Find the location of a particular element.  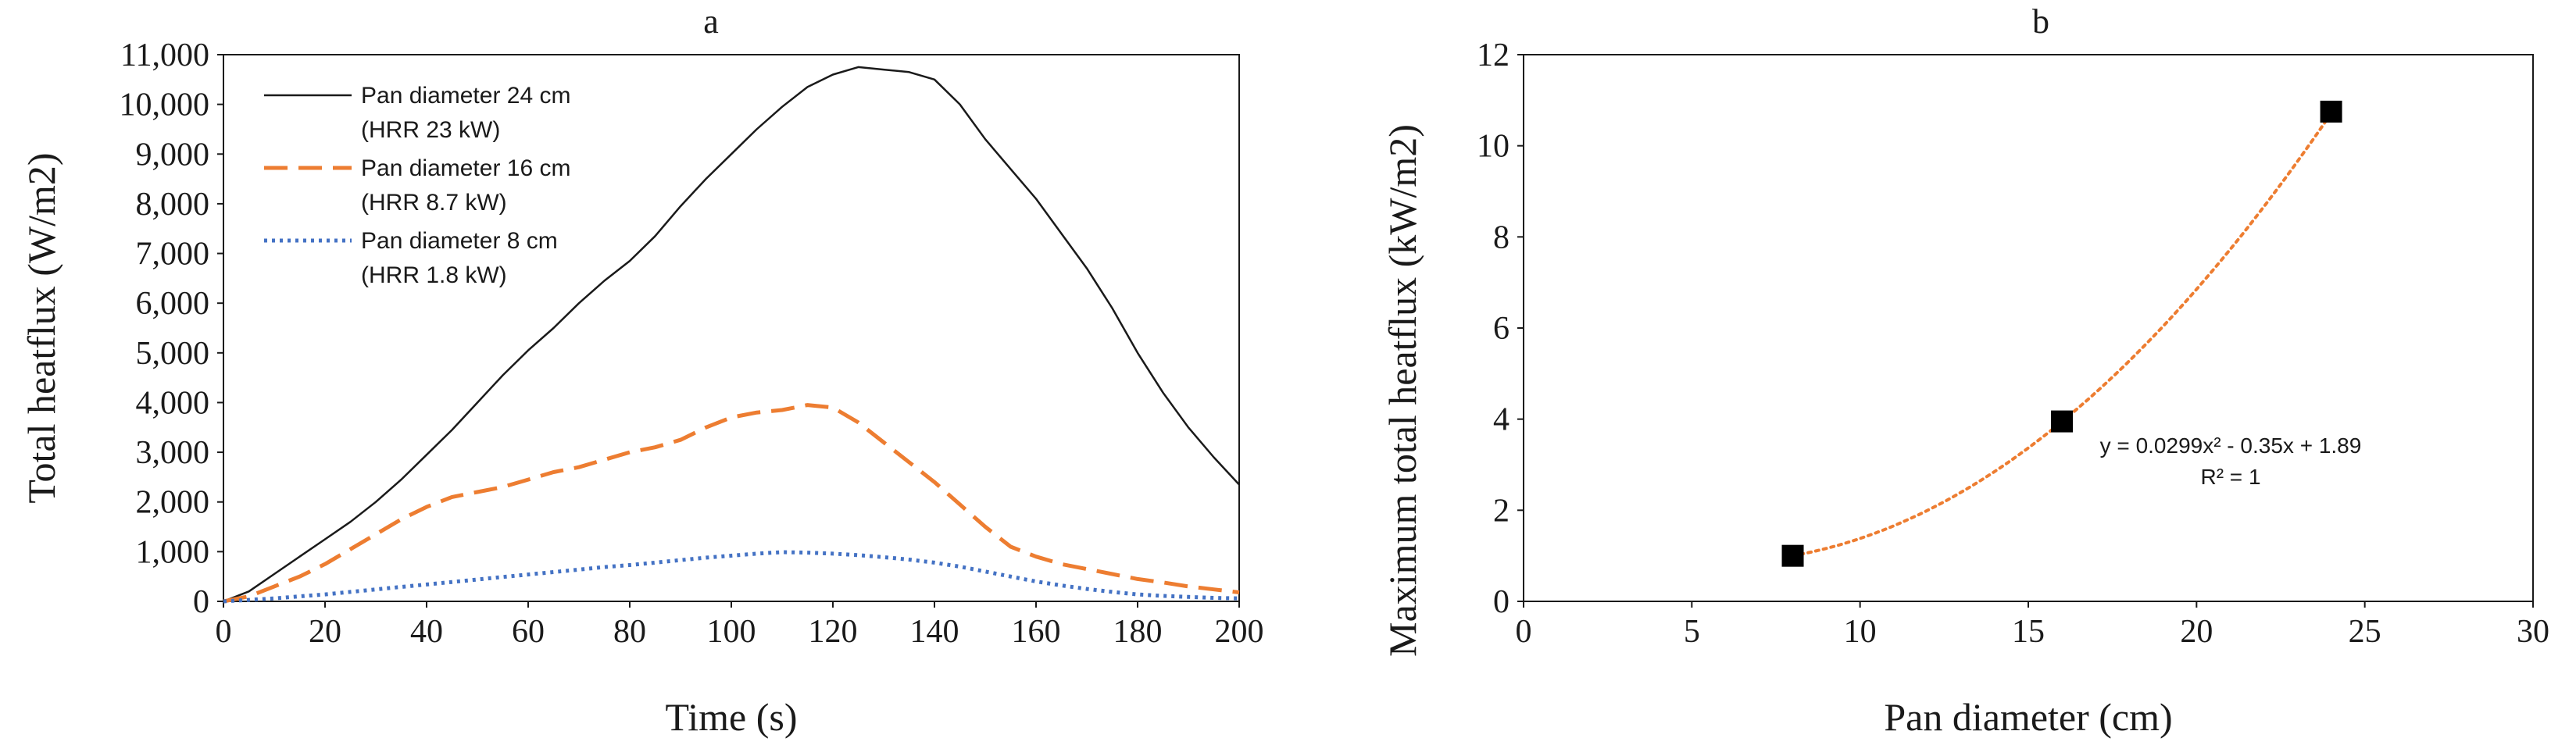

x-tick-label: 30 is located at coordinates (2533, 632).